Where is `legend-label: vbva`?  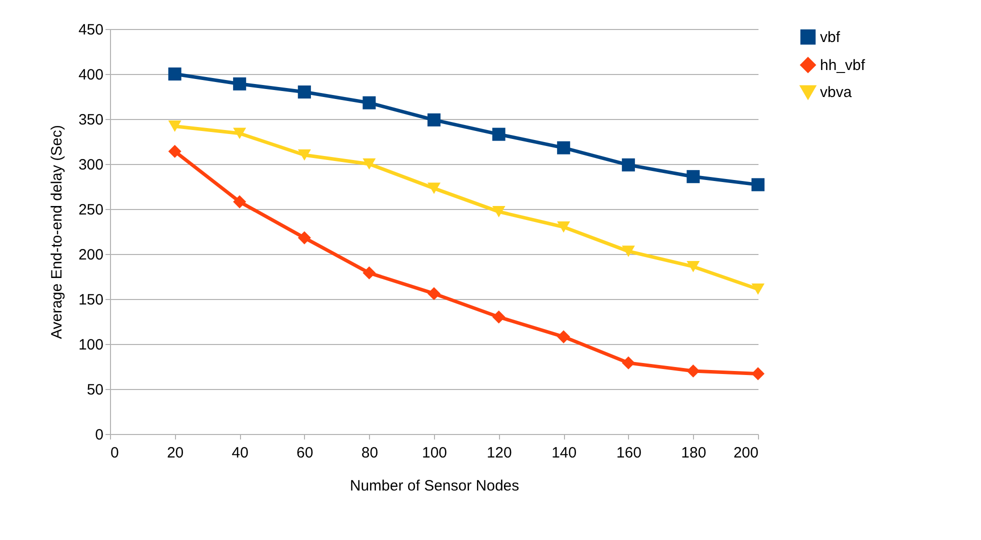
legend-label: vbva is located at coordinates (836, 92).